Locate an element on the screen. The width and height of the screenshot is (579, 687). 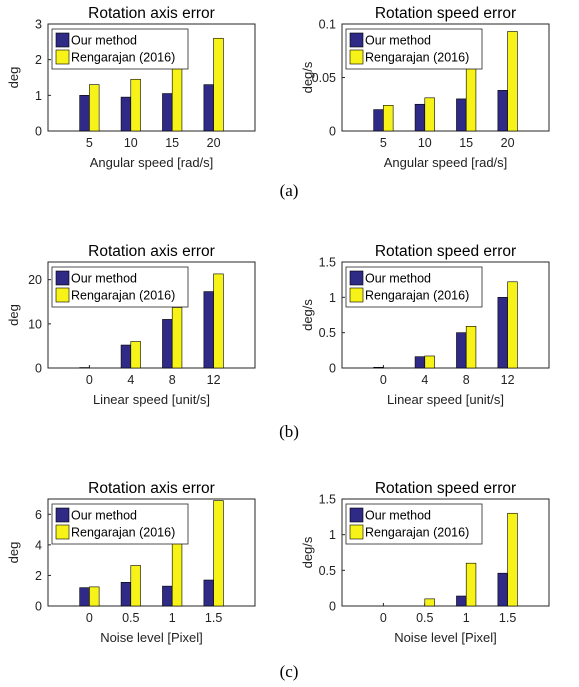
x-tick-label: 4 is located at coordinates (130, 380).